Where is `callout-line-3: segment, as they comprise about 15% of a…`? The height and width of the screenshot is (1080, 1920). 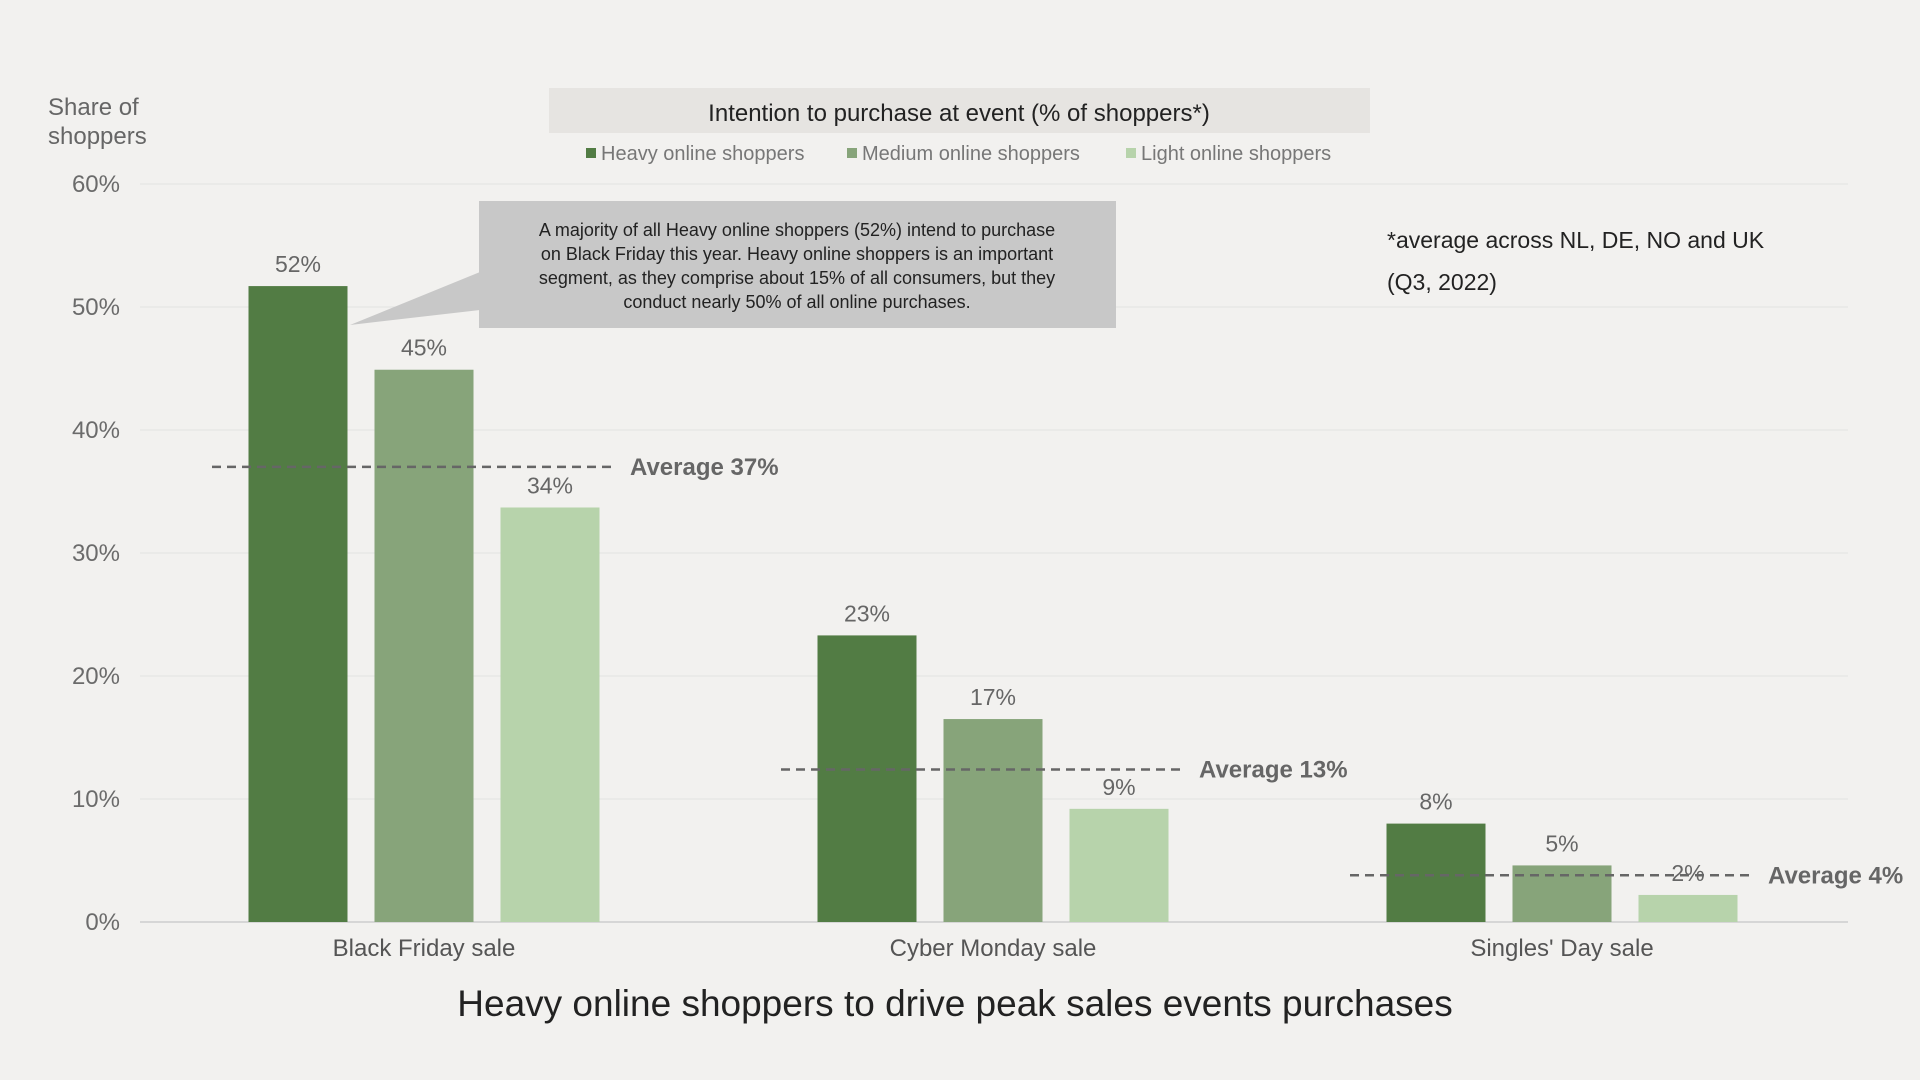 callout-line-3: segment, as they comprise about 15% of a… is located at coordinates (797, 278).